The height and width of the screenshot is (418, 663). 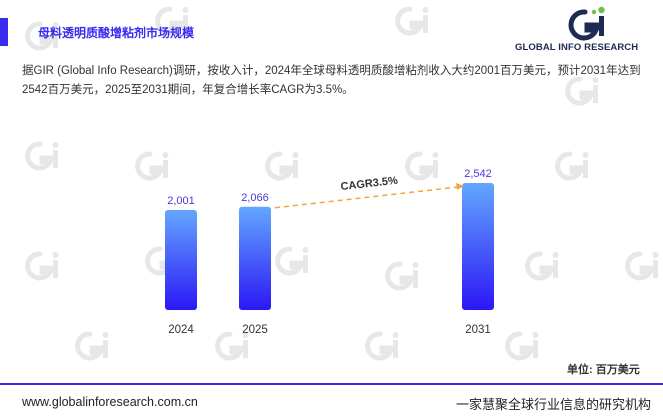 What do you see at coordinates (116, 32) in the screenshot?
I see `page-title: 母料透明质酸增粘剂市场规模` at bounding box center [116, 32].